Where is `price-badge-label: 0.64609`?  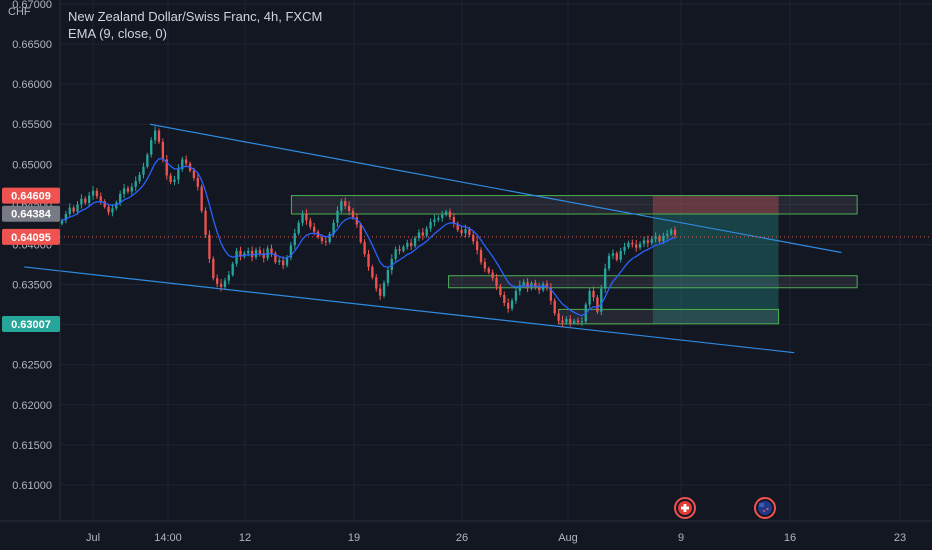
price-badge-label: 0.64609 is located at coordinates (31, 197).